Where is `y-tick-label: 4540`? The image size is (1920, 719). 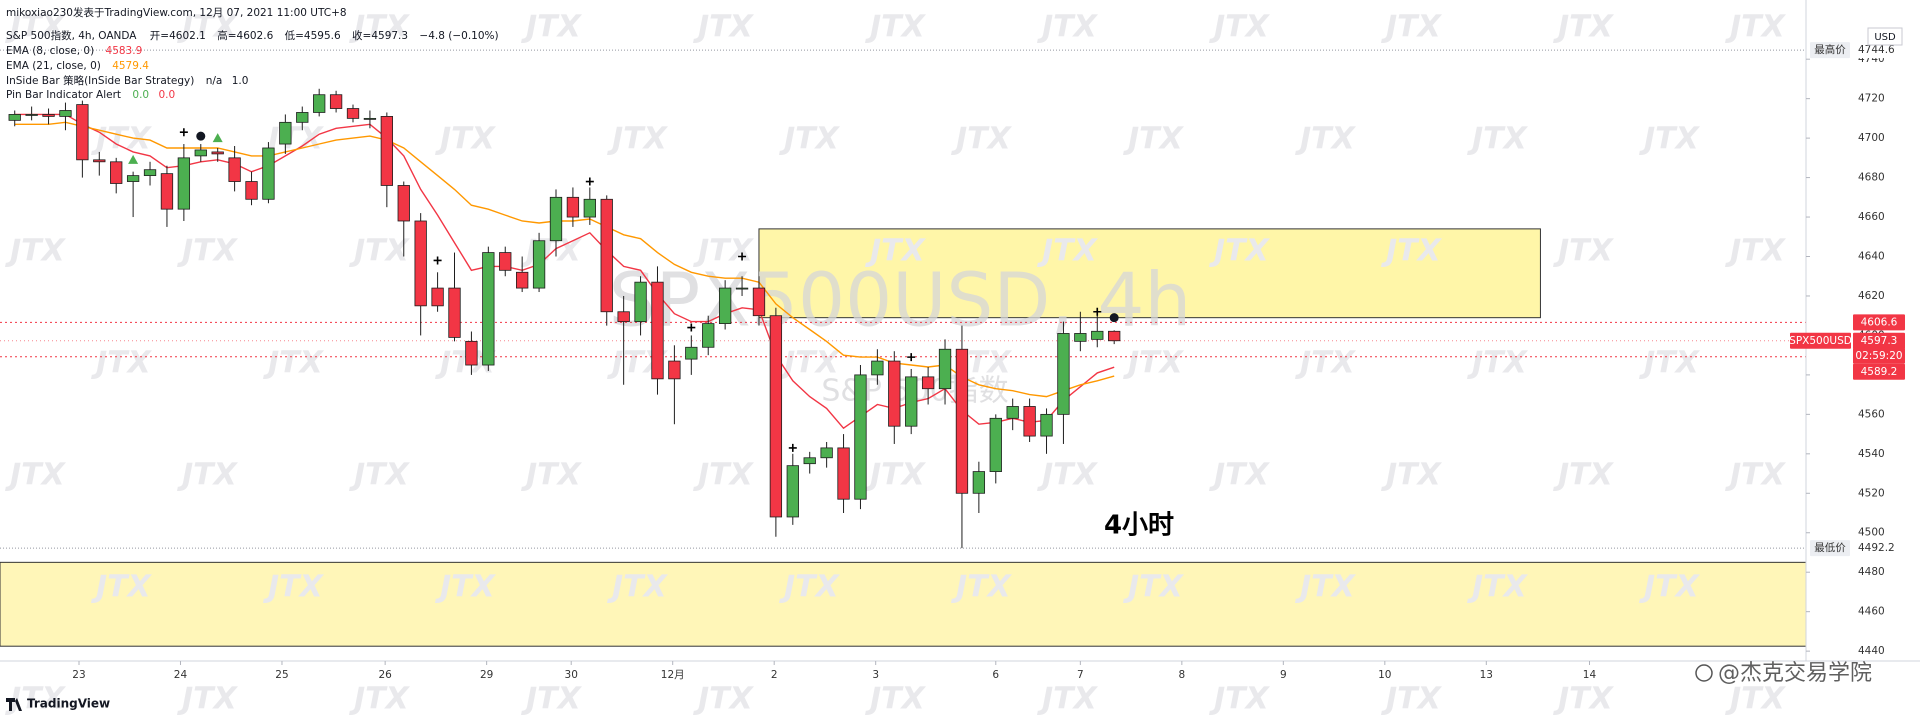 y-tick-label: 4540 is located at coordinates (1871, 454).